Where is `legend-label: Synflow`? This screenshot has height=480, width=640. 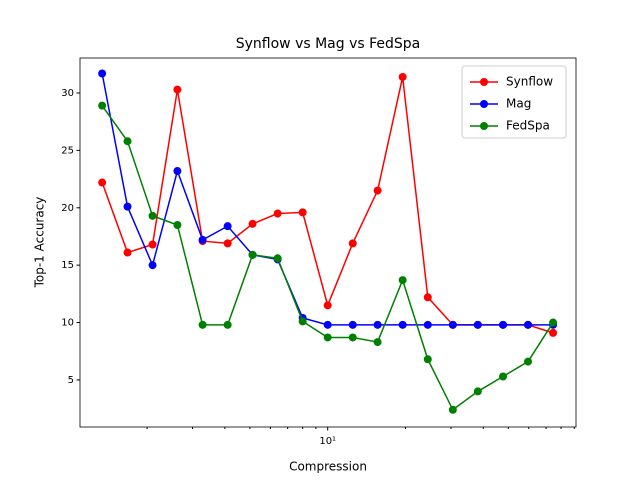 legend-label: Synflow is located at coordinates (529, 82).